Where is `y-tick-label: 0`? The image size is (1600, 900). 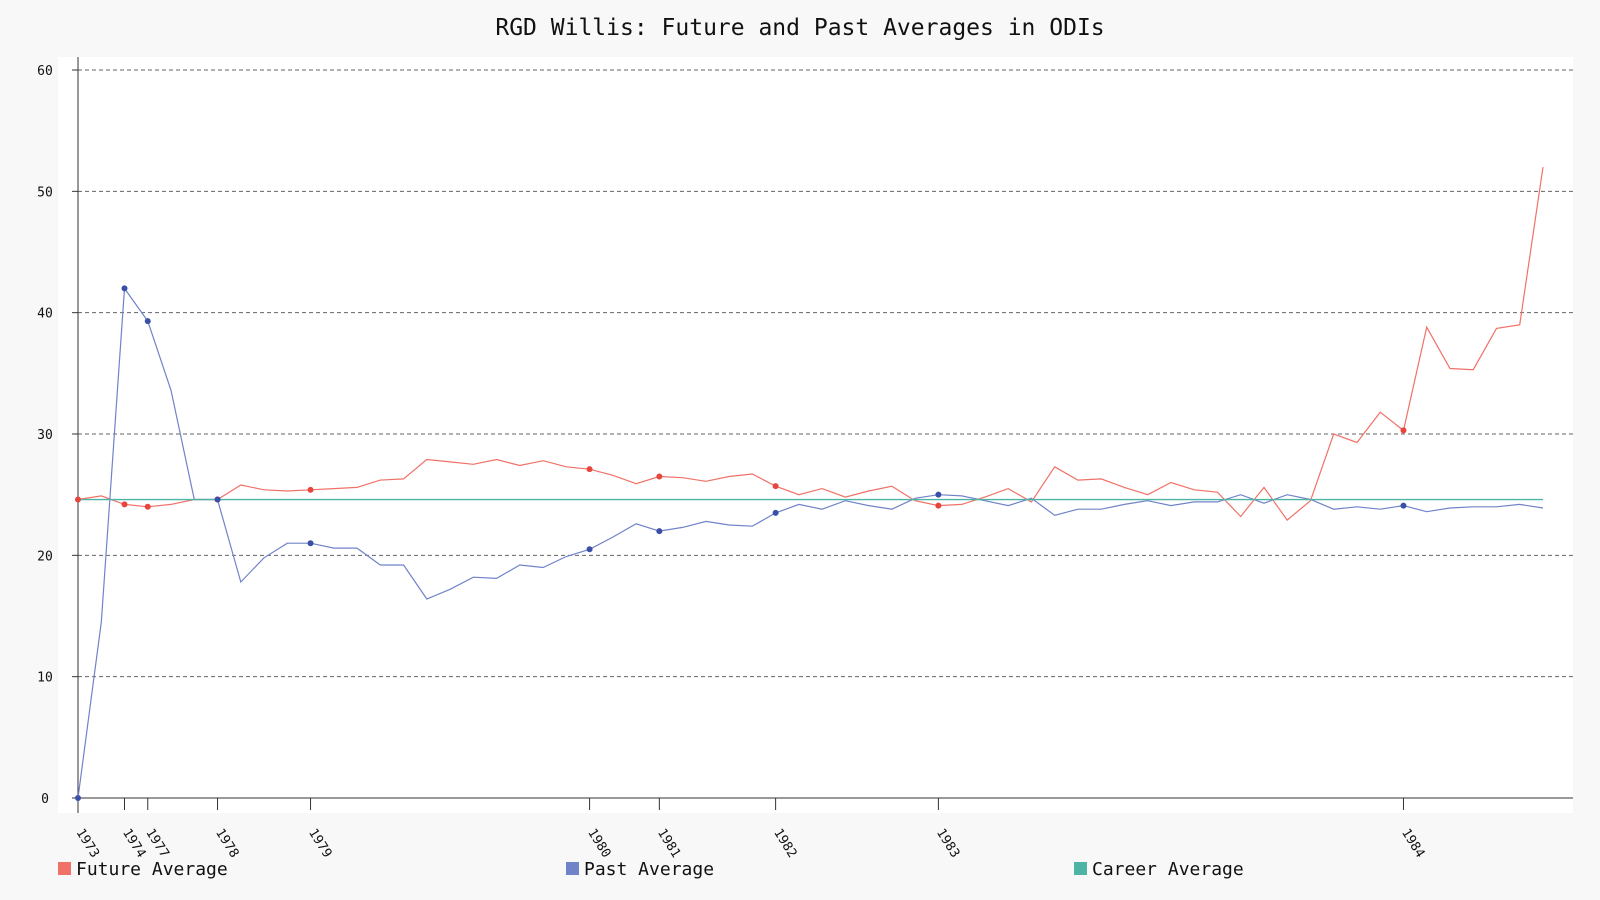
y-tick-label: 0 is located at coordinates (45, 799).